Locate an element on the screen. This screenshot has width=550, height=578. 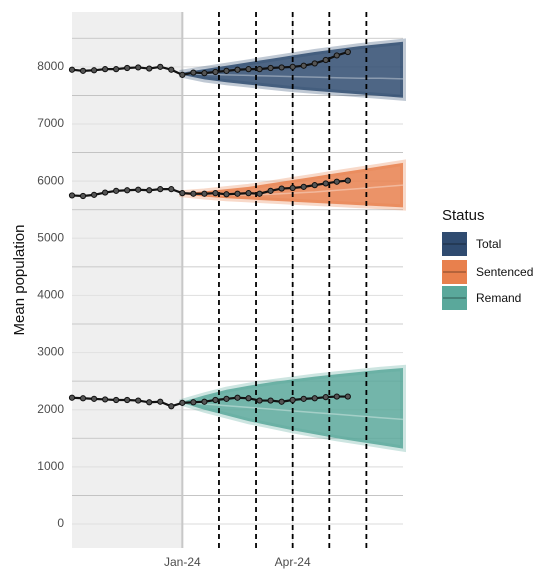
x-tick-label: Jan-24 is located at coordinates (182, 562).